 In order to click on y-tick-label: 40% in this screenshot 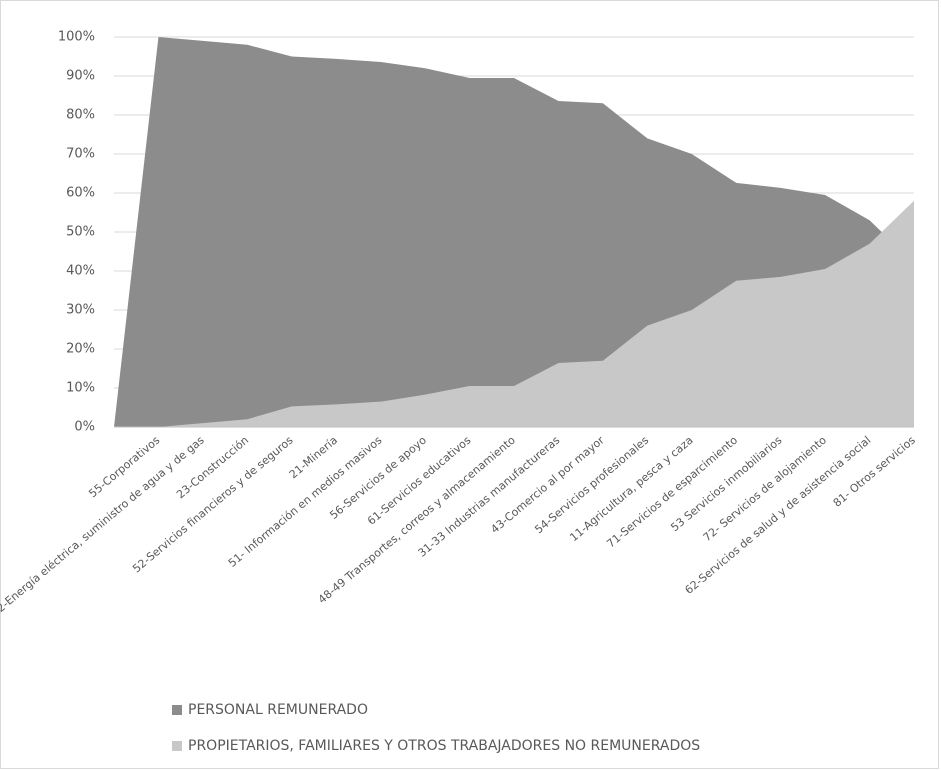, I will do `click(80, 271)`.